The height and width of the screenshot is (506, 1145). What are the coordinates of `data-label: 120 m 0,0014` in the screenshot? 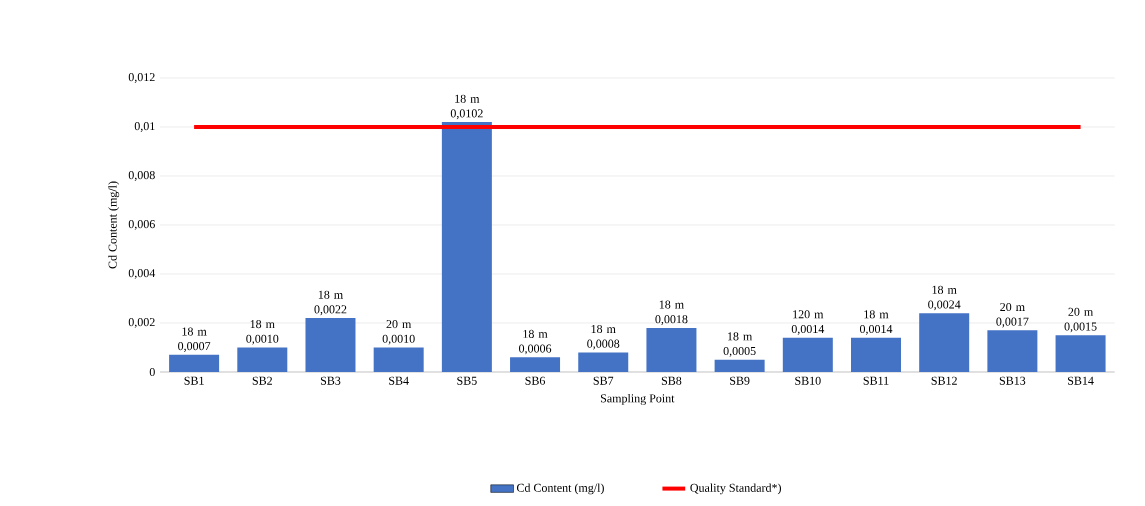 It's located at (808, 322).